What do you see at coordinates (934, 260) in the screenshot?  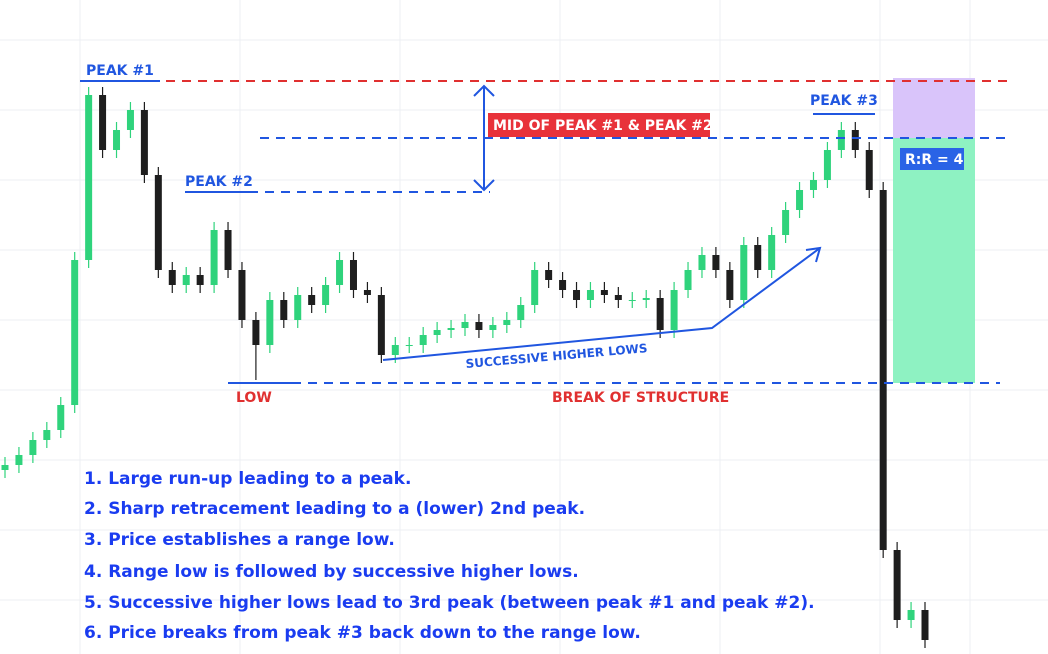 I see `reward-zone` at bounding box center [934, 260].